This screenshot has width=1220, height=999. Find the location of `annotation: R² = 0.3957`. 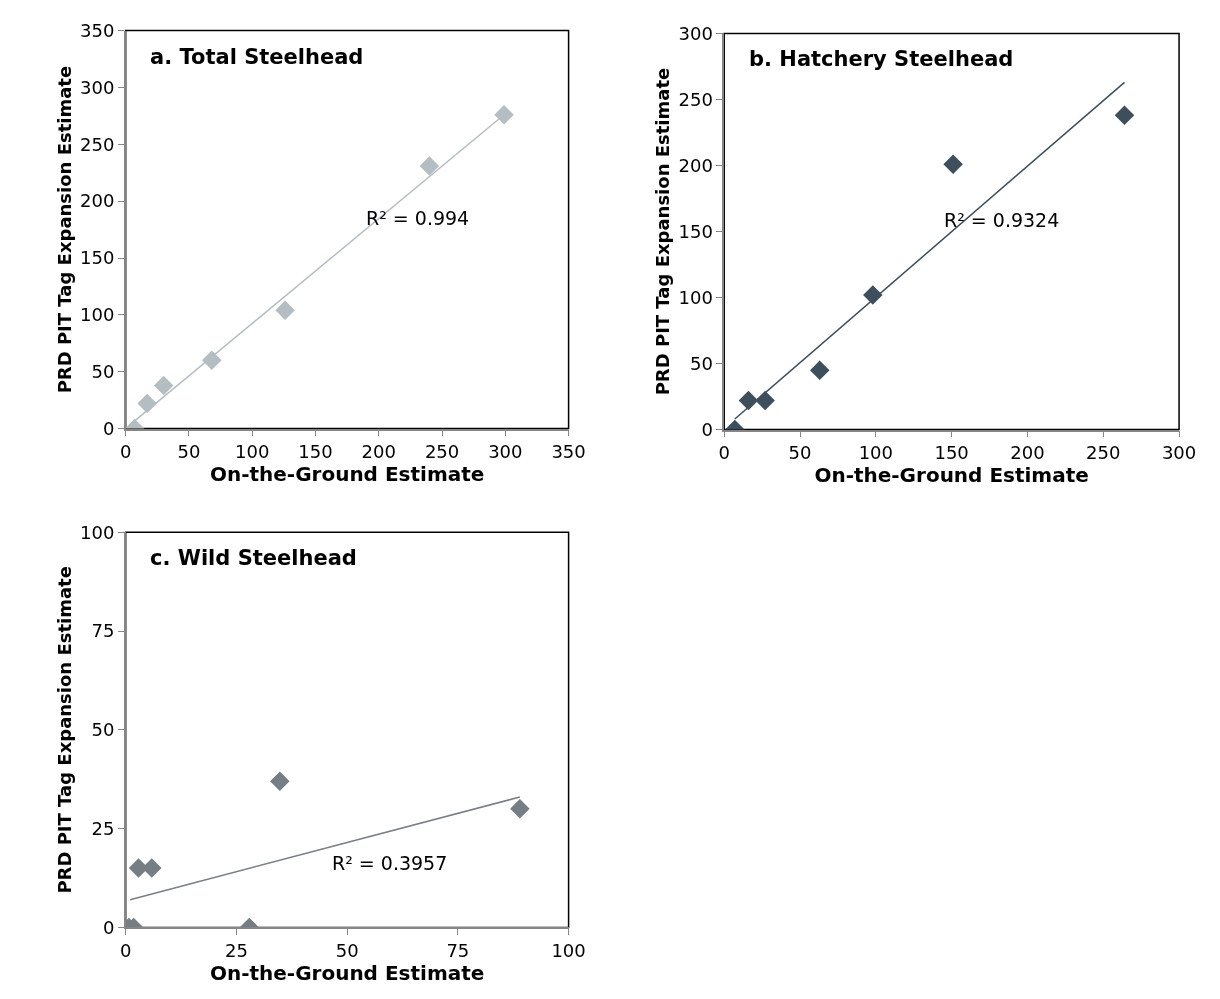

annotation: R² = 0.3957 is located at coordinates (390, 863).